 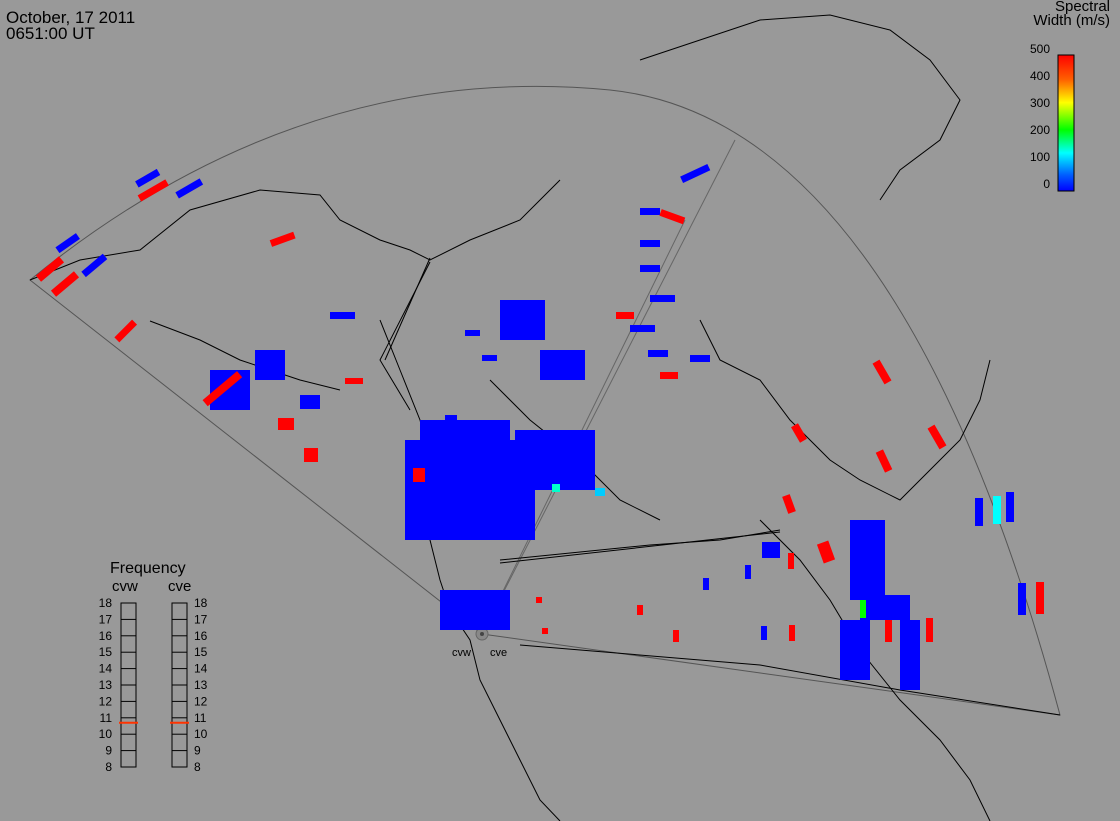 I want to click on colorbar, so click(x=1066, y=123).